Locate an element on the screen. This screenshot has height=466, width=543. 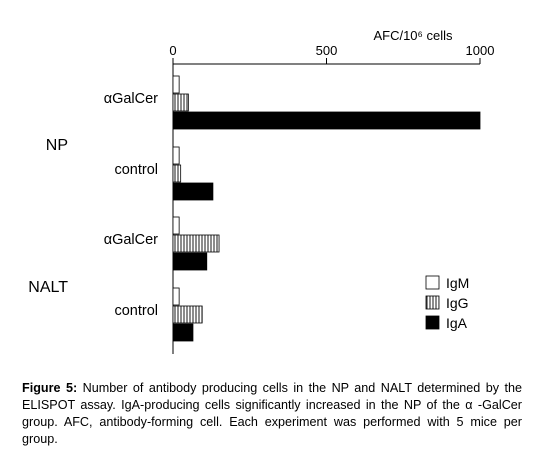
bar-np-αgalcer-igg is located at coordinates (180, 102).